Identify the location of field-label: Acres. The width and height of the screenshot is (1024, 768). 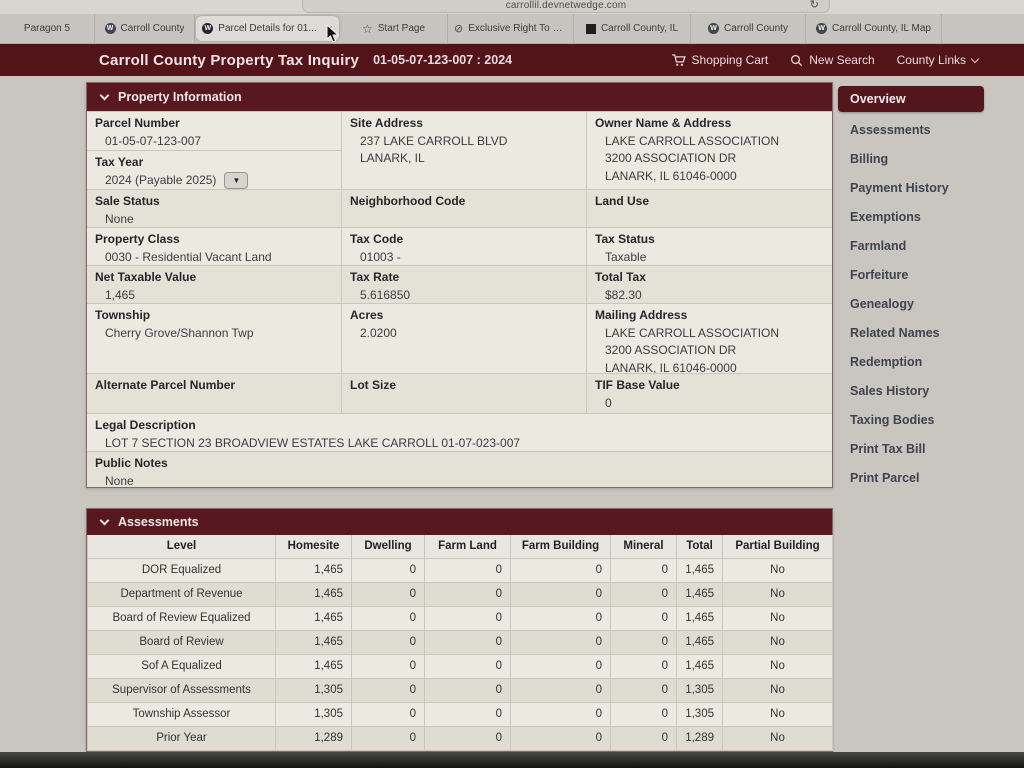
(367, 315).